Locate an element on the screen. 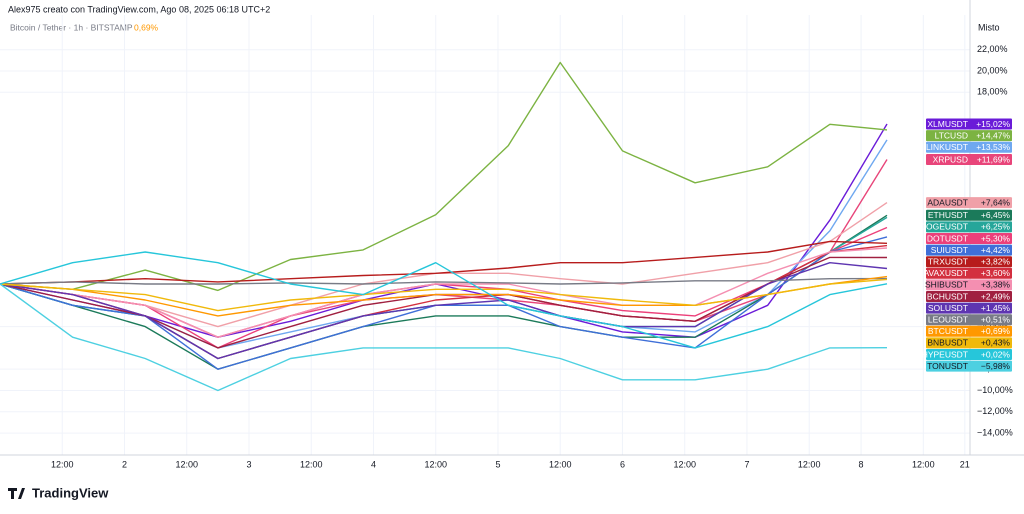 This screenshot has width=1024, height=514. legend-entry: BTCUSDT is located at coordinates (948, 331).